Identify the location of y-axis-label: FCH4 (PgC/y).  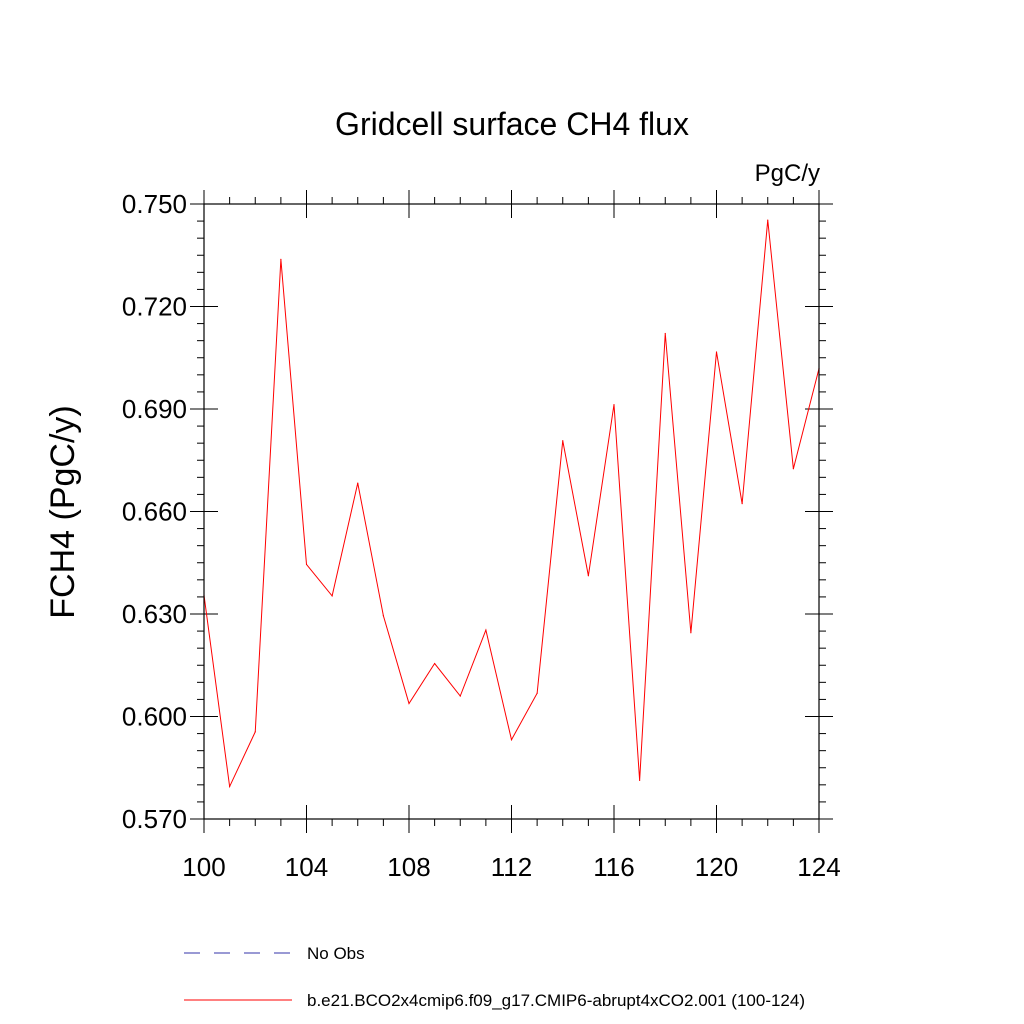
(63, 511).